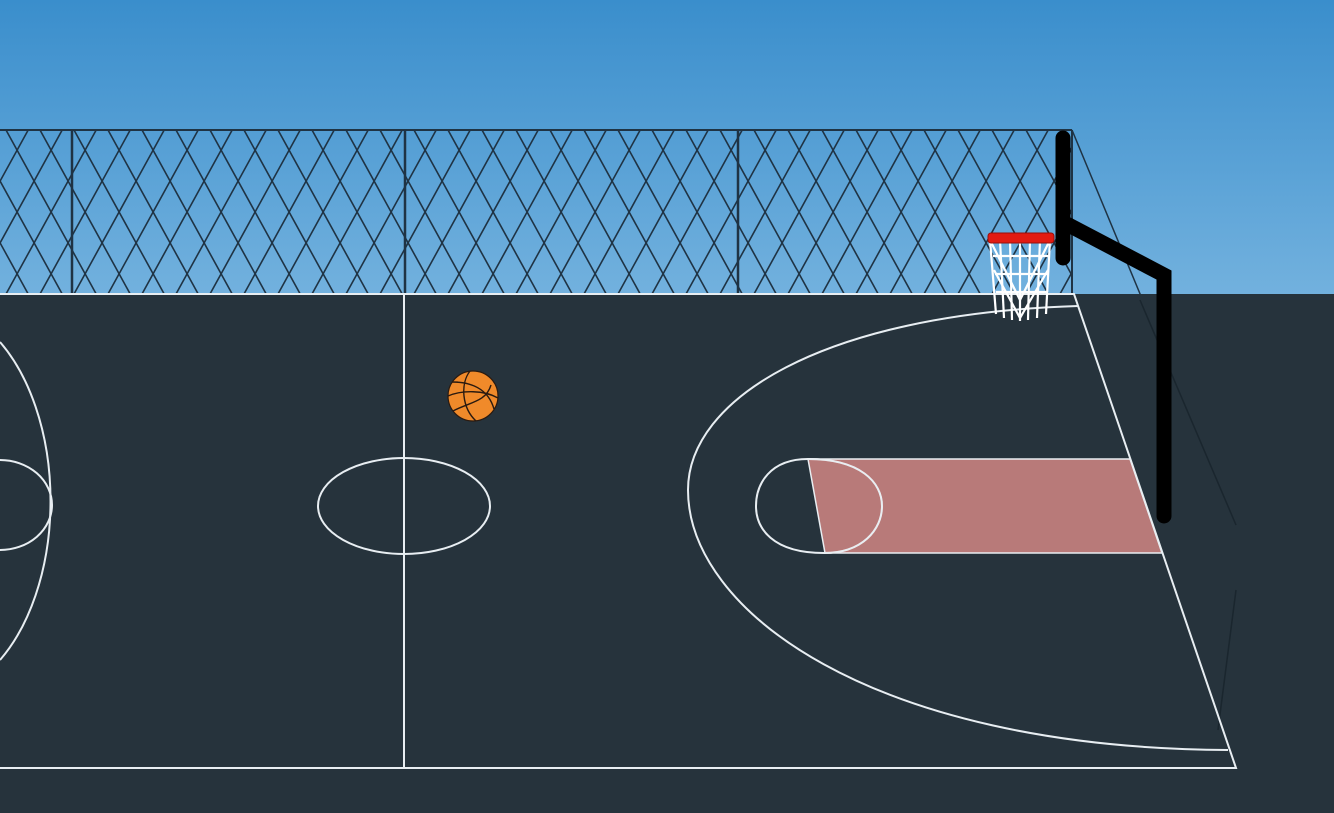  I want to click on free-throw-arc-inner, so click(845, 506).